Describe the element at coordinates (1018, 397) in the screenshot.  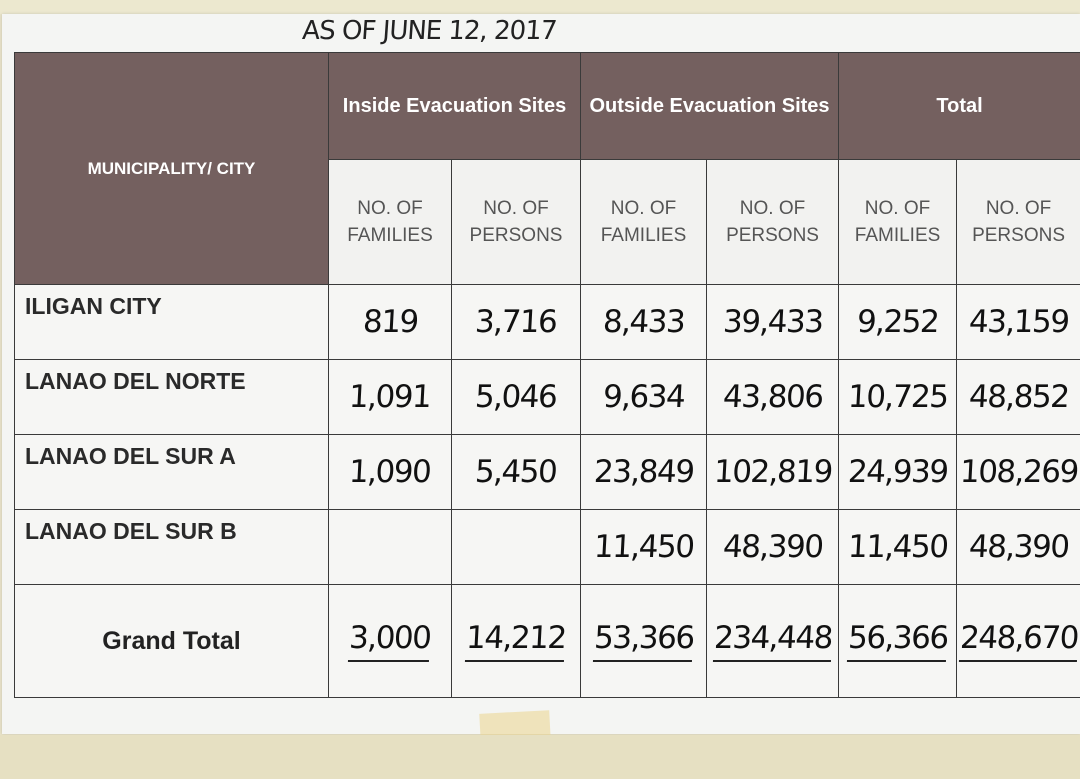
I see `data-cell: 48,852` at that location.